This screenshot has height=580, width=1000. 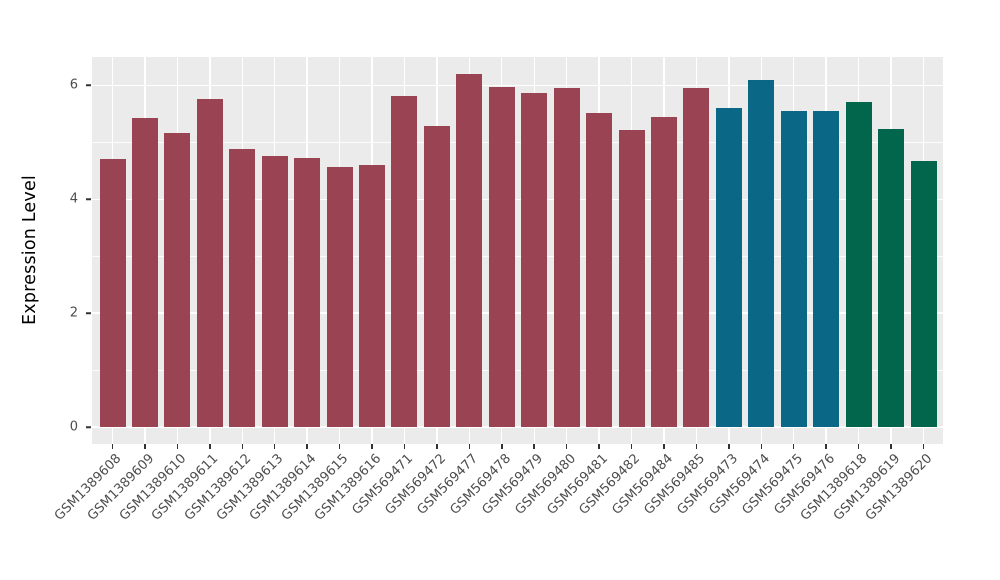 What do you see at coordinates (46, 250) in the screenshot?
I see `y-axis: 0 2 4 6` at bounding box center [46, 250].